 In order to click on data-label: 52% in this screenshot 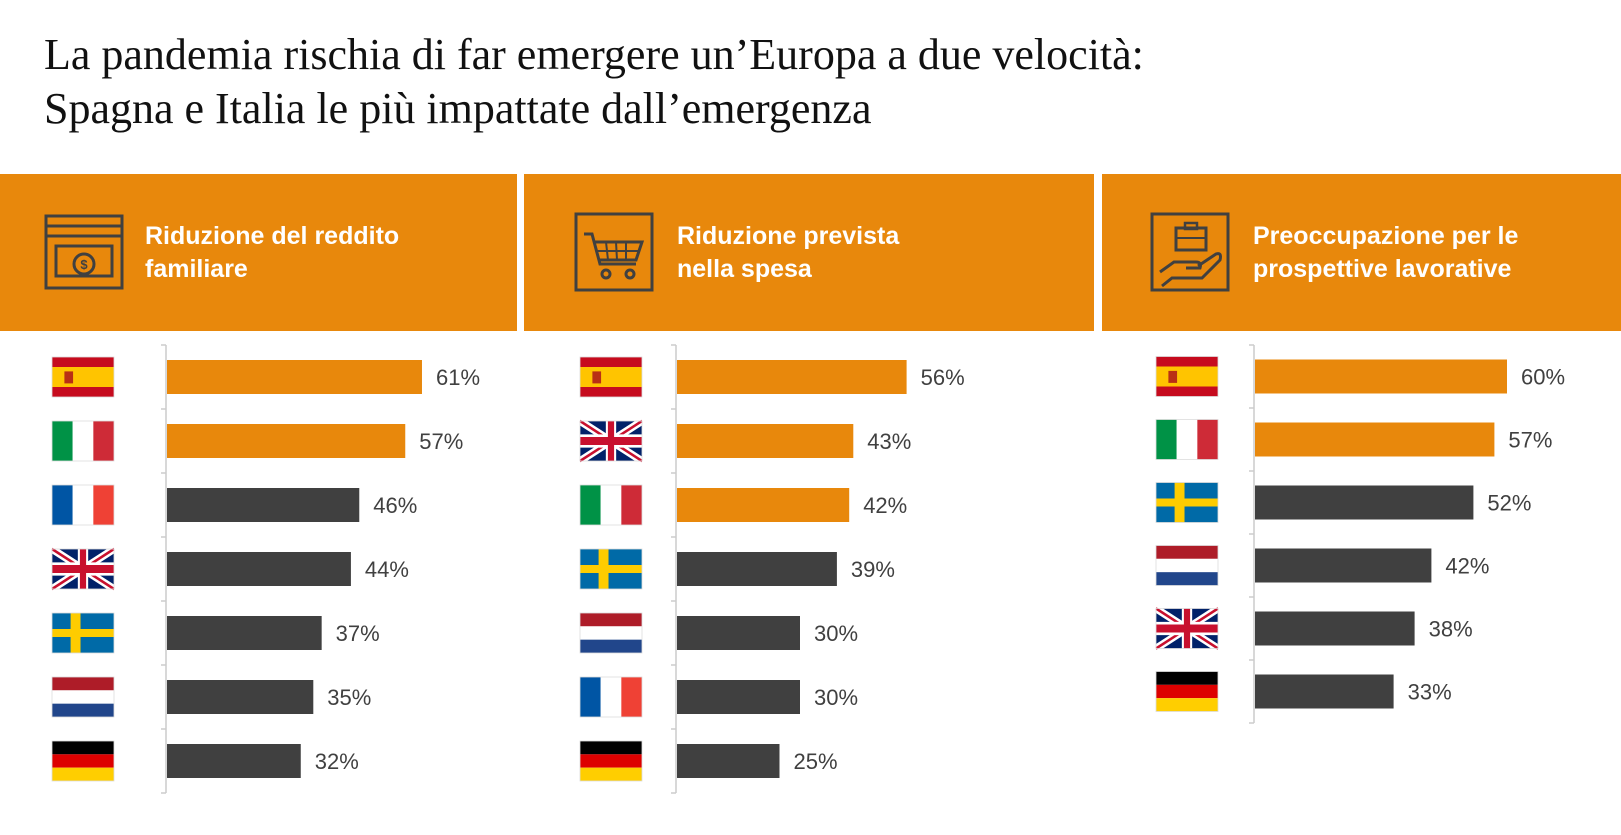, I will do `click(1509, 503)`.